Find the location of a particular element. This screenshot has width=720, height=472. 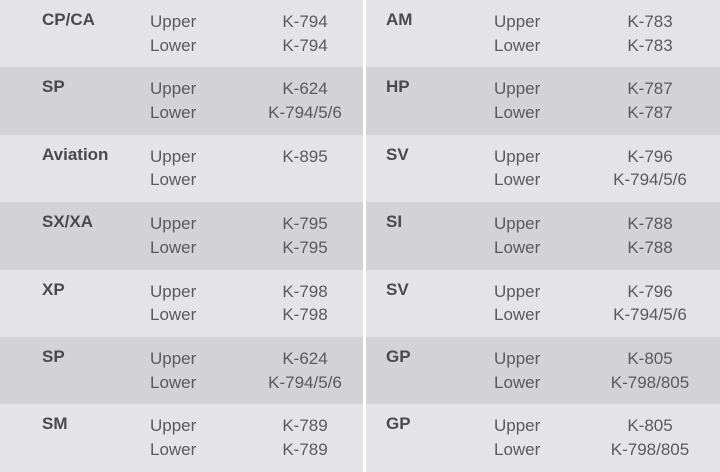

table-row: XP Upper Lower K-798 K-798 is located at coordinates (181, 303).